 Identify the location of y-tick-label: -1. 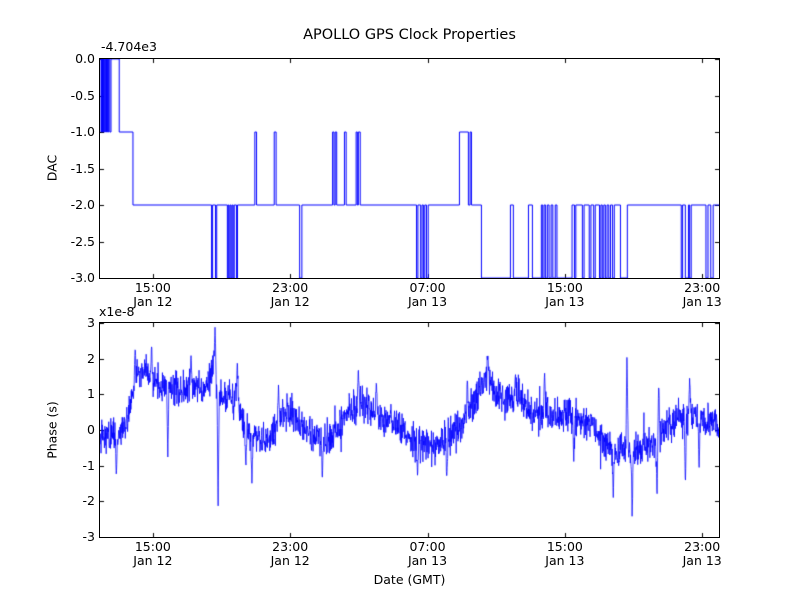
(88, 465).